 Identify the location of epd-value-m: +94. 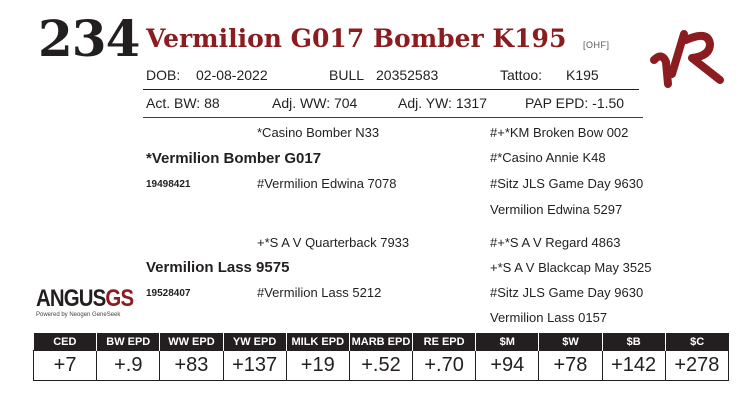
(507, 365).